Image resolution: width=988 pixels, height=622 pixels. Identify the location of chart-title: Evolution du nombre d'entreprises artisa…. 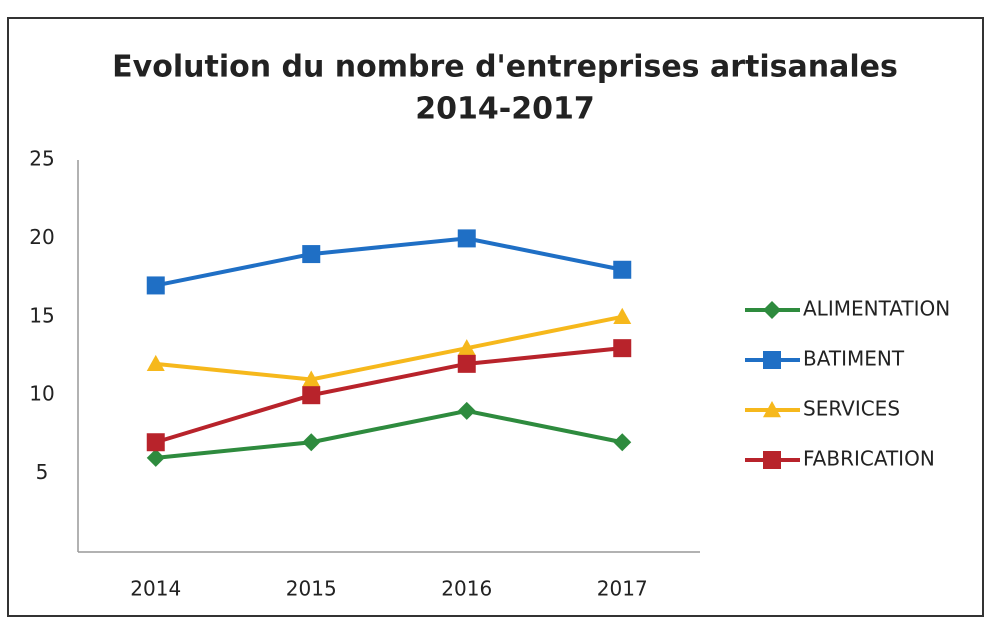
(505, 67).